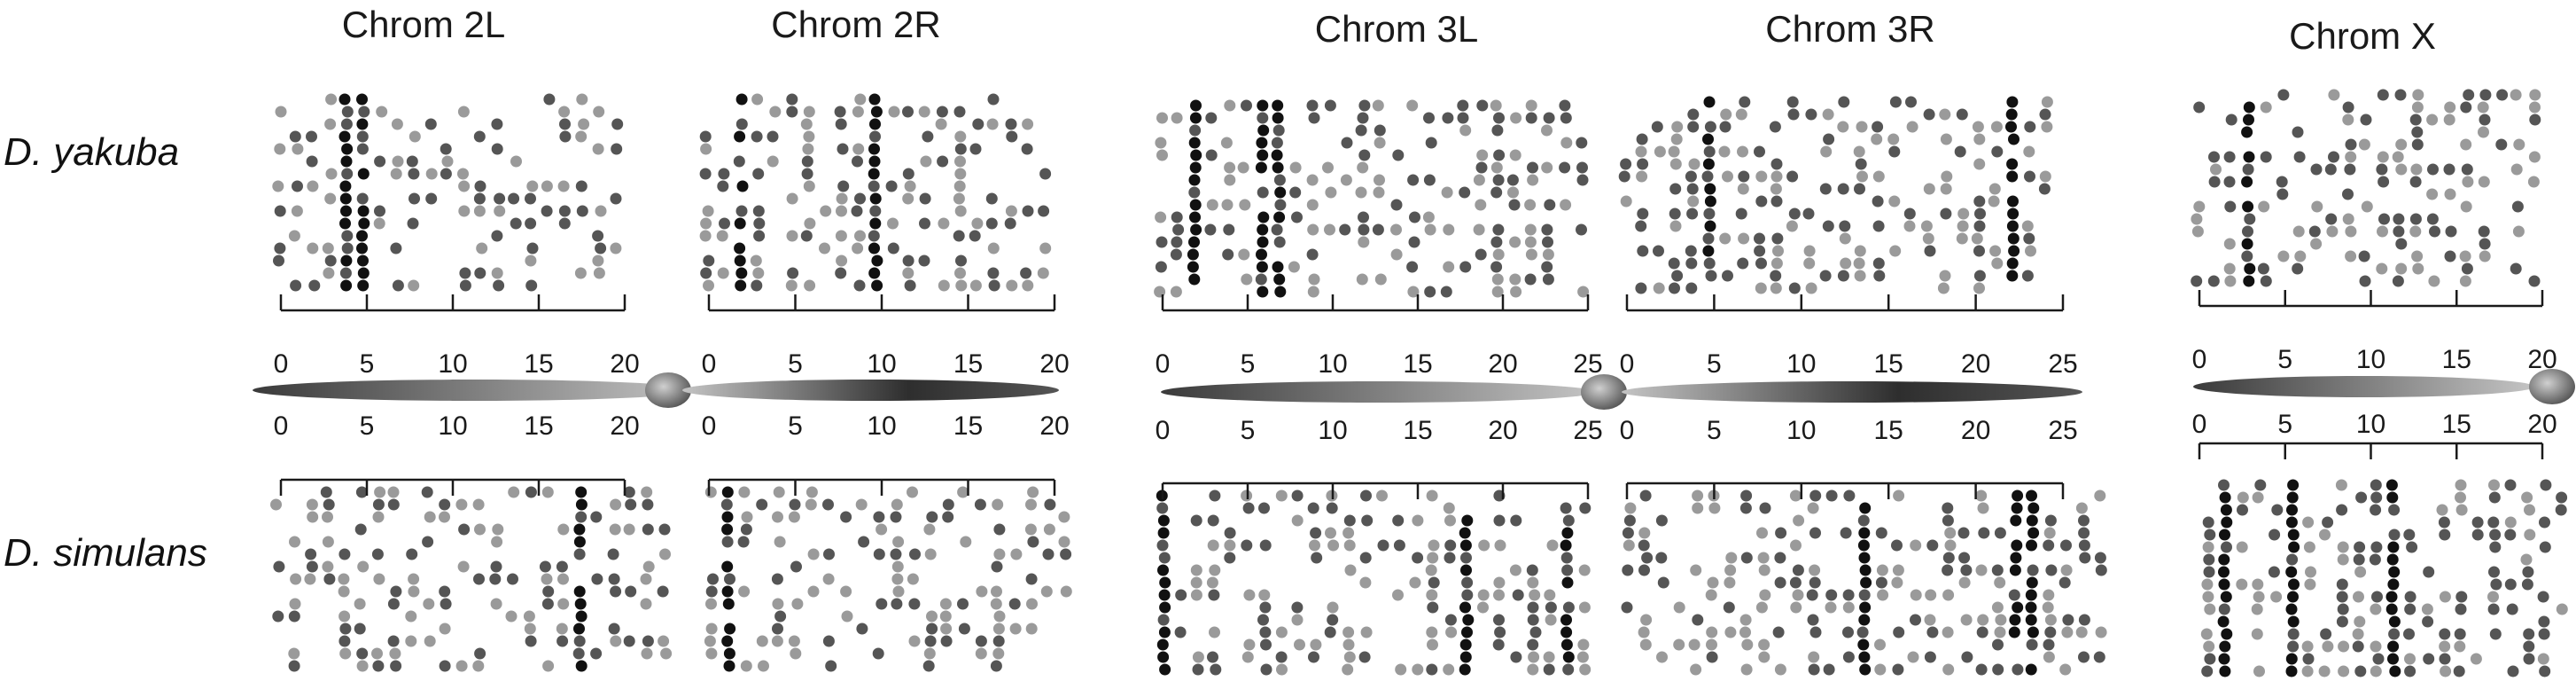 The width and height of the screenshot is (2576, 697). Describe the element at coordinates (2456, 359) in the screenshot. I see `tick-label: 15` at that location.